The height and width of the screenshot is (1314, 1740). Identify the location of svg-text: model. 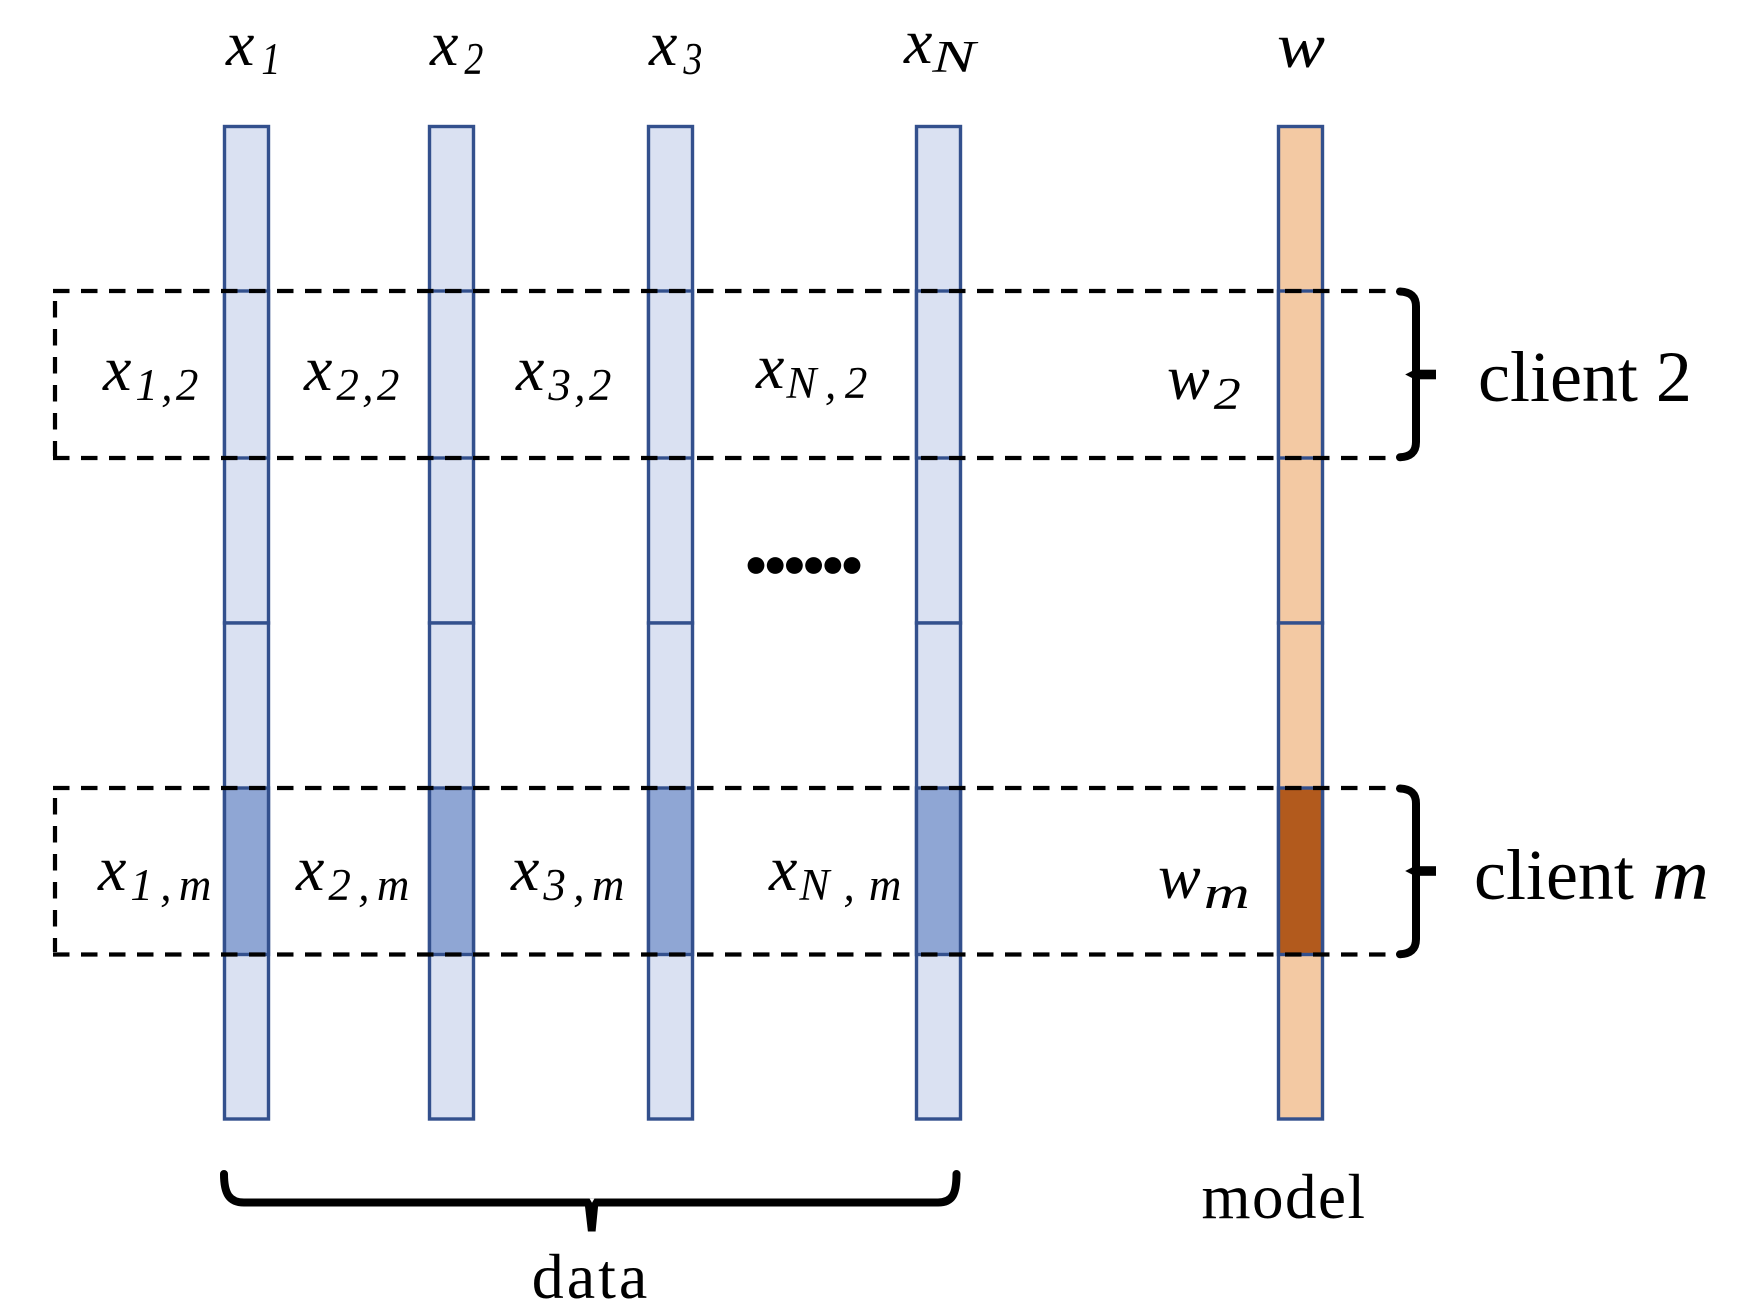
(1284, 1197).